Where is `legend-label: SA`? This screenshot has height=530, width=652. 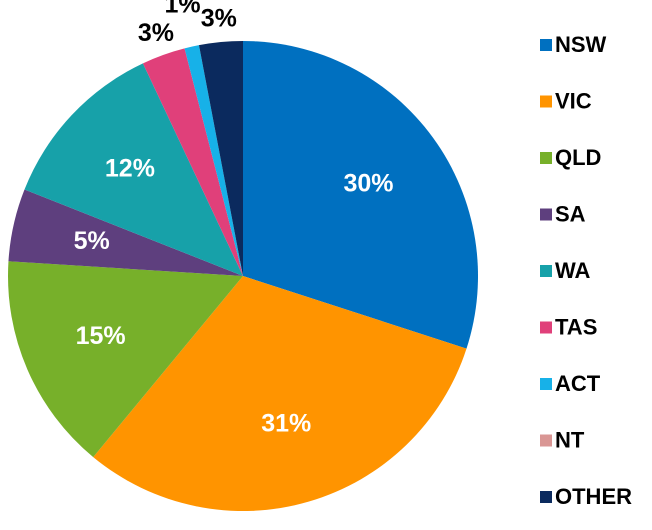
legend-label: SA is located at coordinates (570, 213).